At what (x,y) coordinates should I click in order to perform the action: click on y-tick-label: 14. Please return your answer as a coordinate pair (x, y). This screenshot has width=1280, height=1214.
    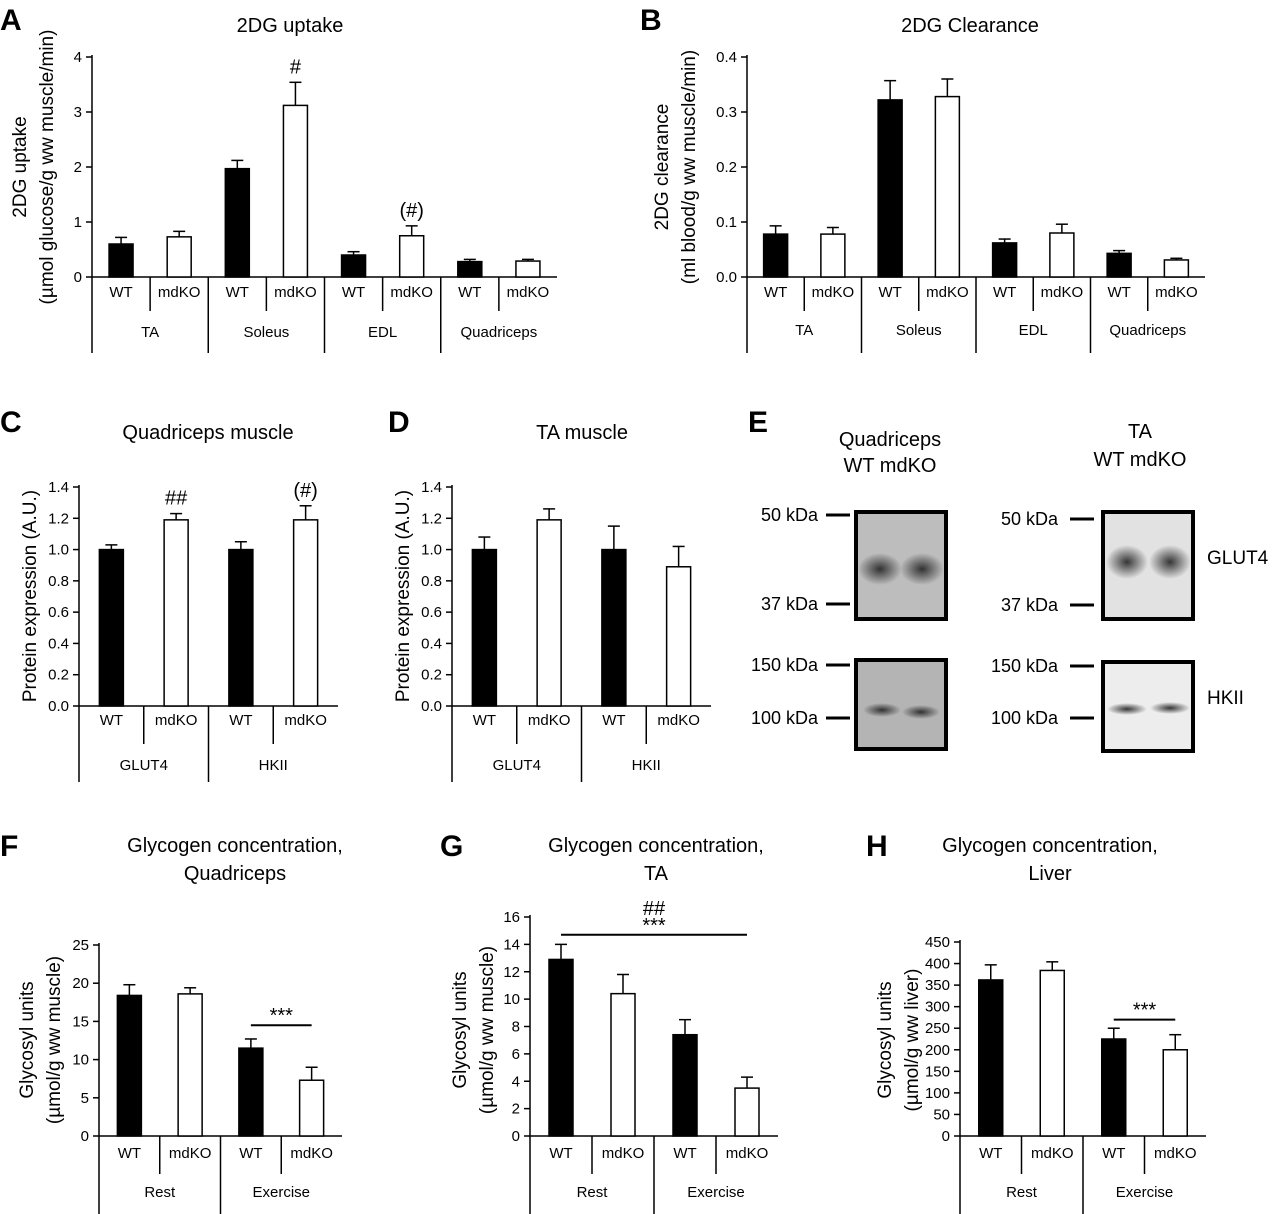
    Looking at the image, I should click on (511, 944).